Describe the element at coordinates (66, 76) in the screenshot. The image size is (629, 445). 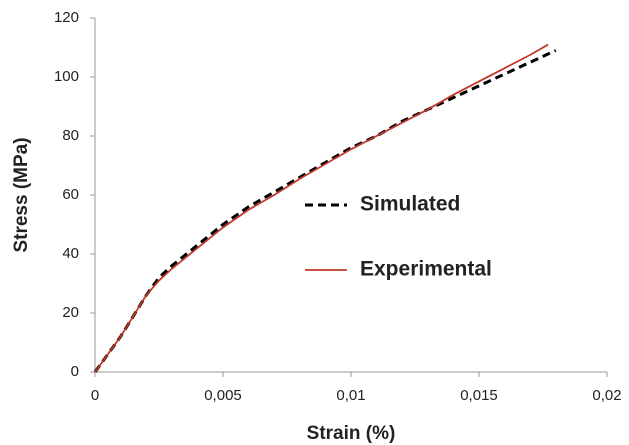
I see `y-tick-label: 100` at that location.